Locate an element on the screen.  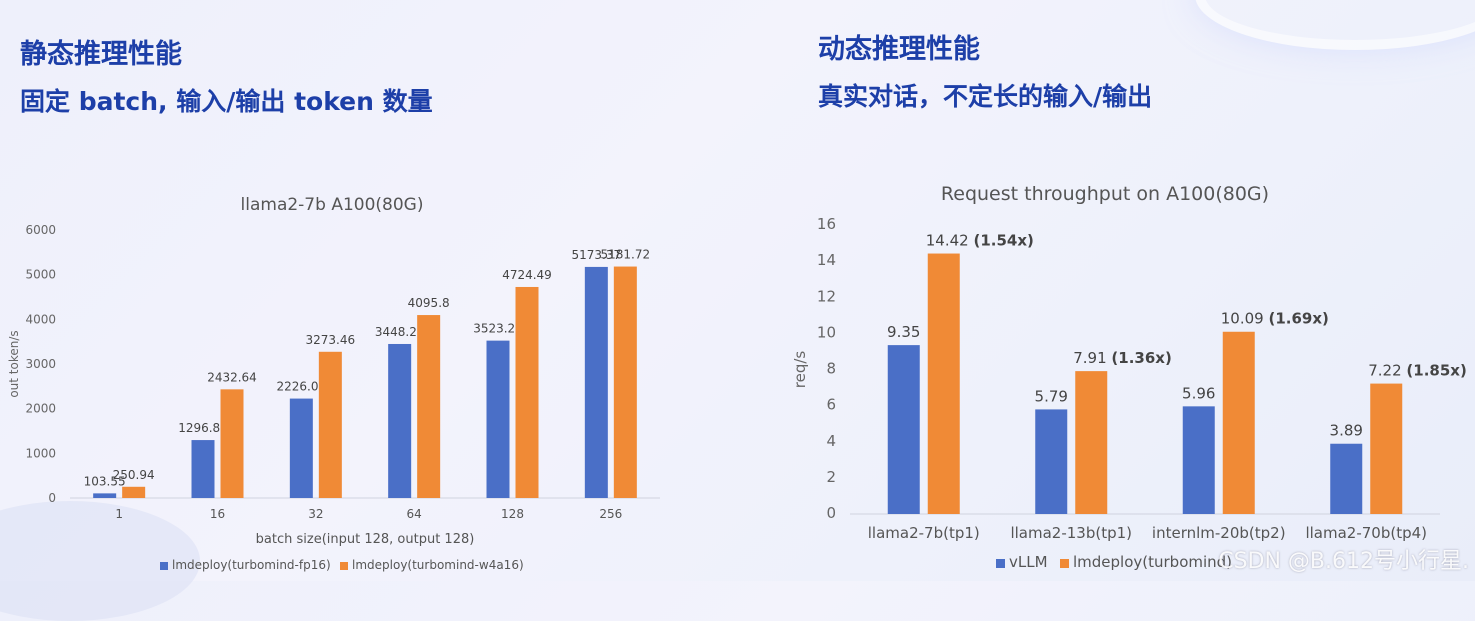
legend-entry: vLLM is located at coordinates (1028, 562).